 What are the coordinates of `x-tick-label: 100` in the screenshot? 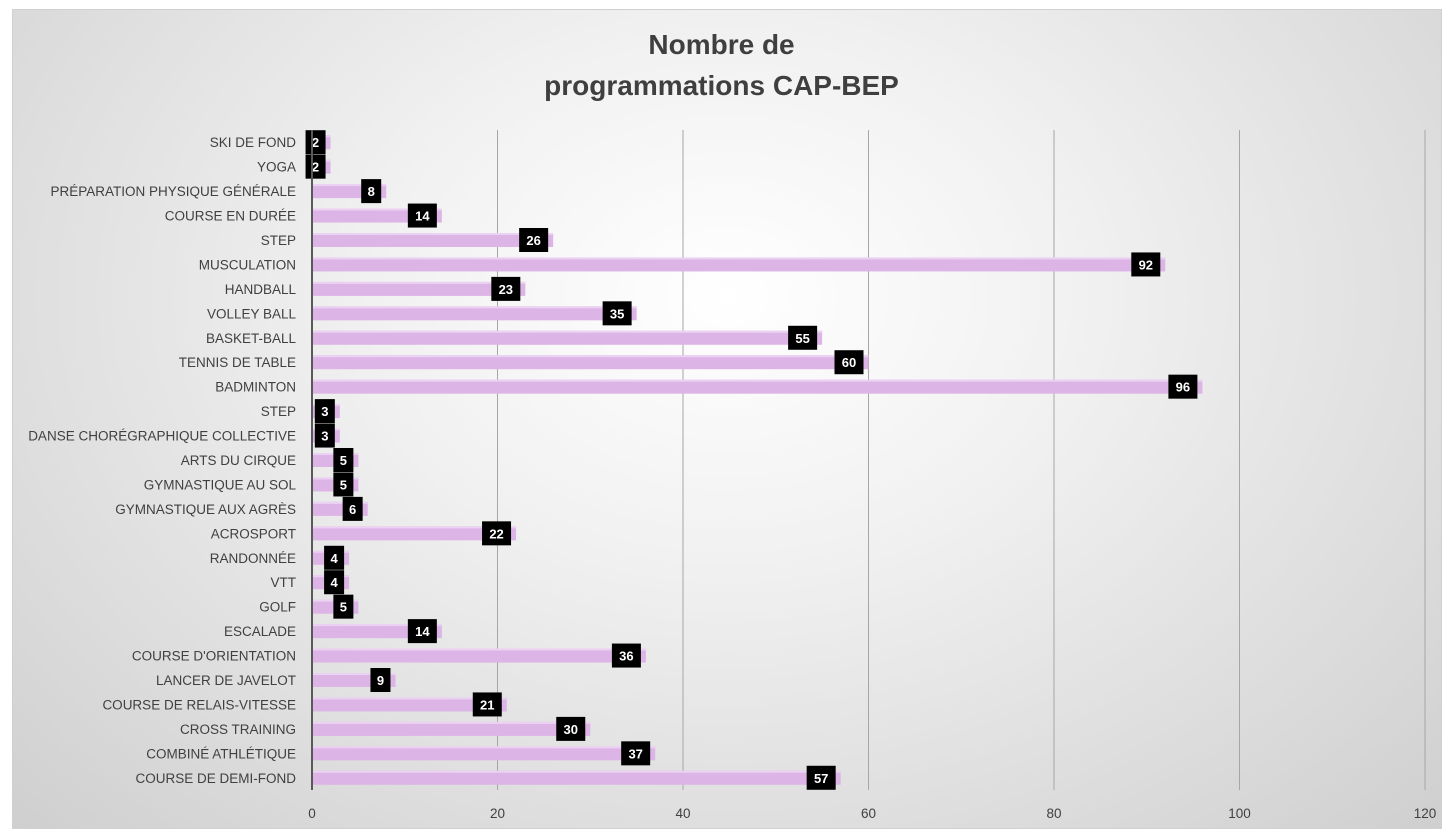 It's located at (1239, 813).